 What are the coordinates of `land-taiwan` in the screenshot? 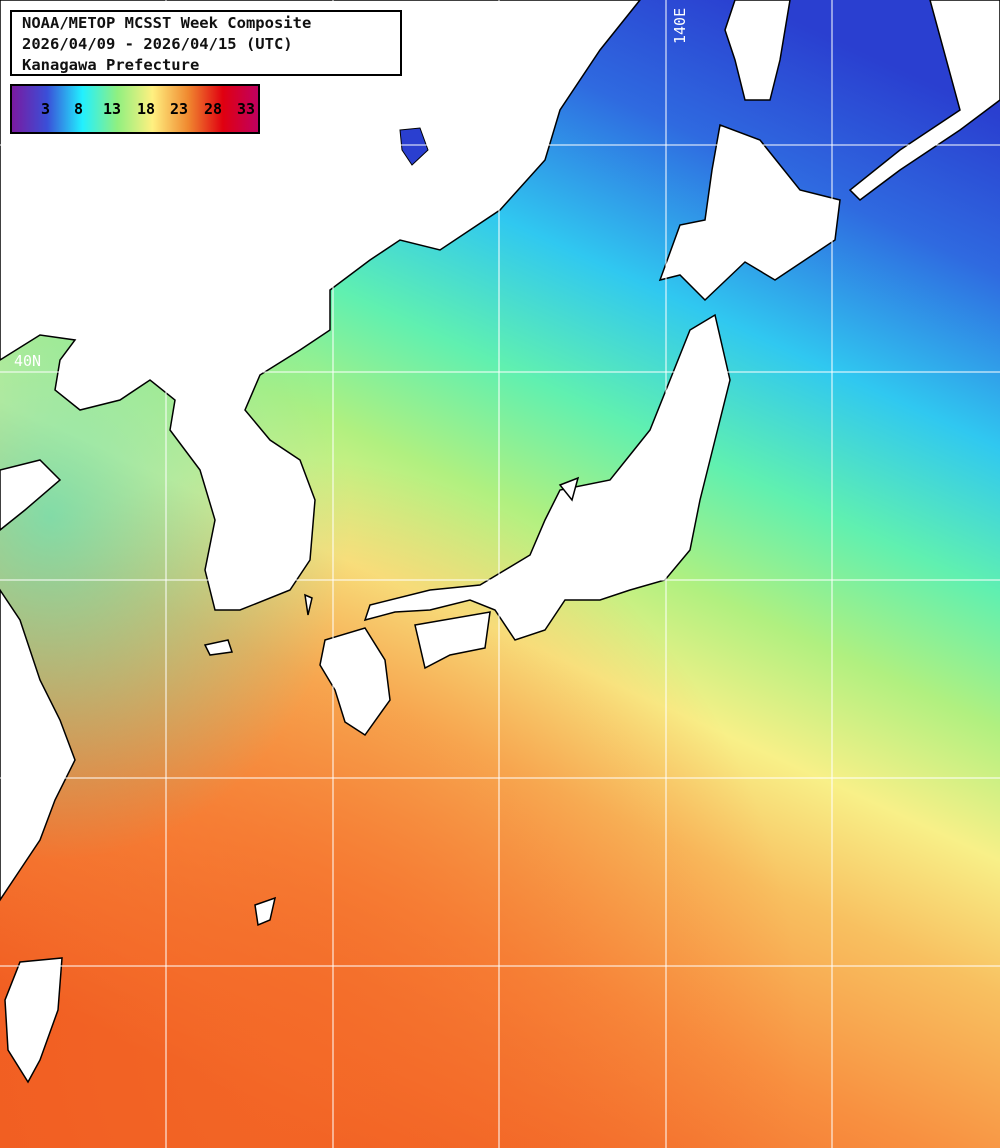 It's located at (33, 1020).